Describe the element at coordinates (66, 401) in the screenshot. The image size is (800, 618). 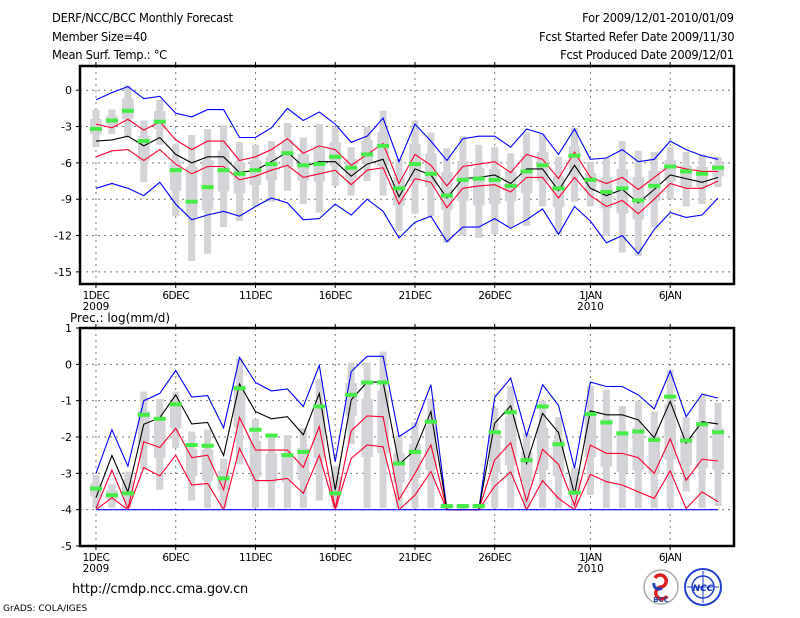
I see `precip-ytick-label: -1` at that location.